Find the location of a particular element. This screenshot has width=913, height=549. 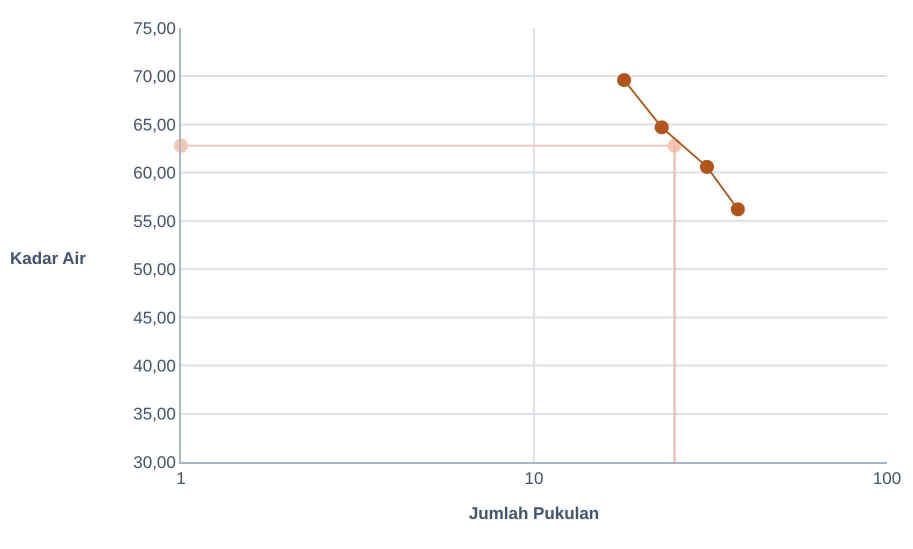

y-tick-label: 35,00 is located at coordinates (154, 414).